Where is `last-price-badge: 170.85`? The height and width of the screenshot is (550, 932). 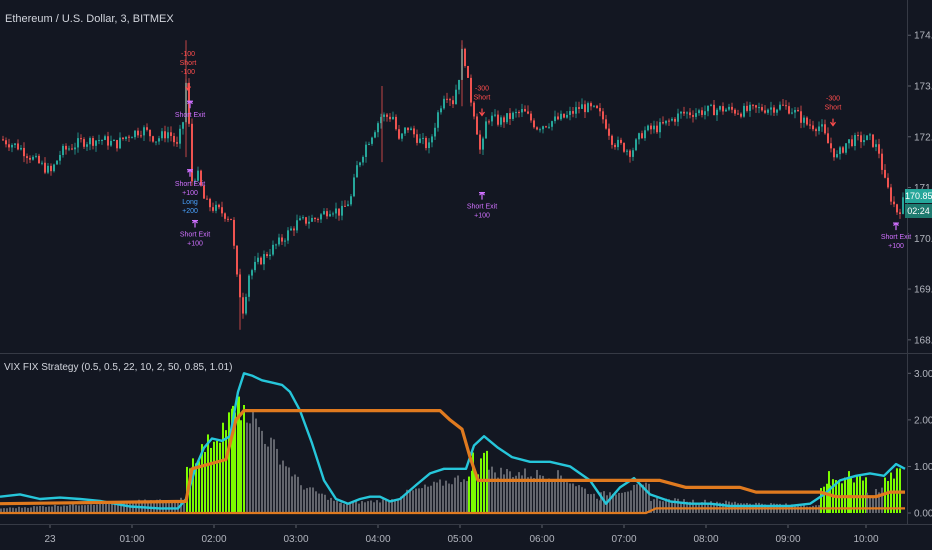 last-price-badge: 170.85 is located at coordinates (918, 196).